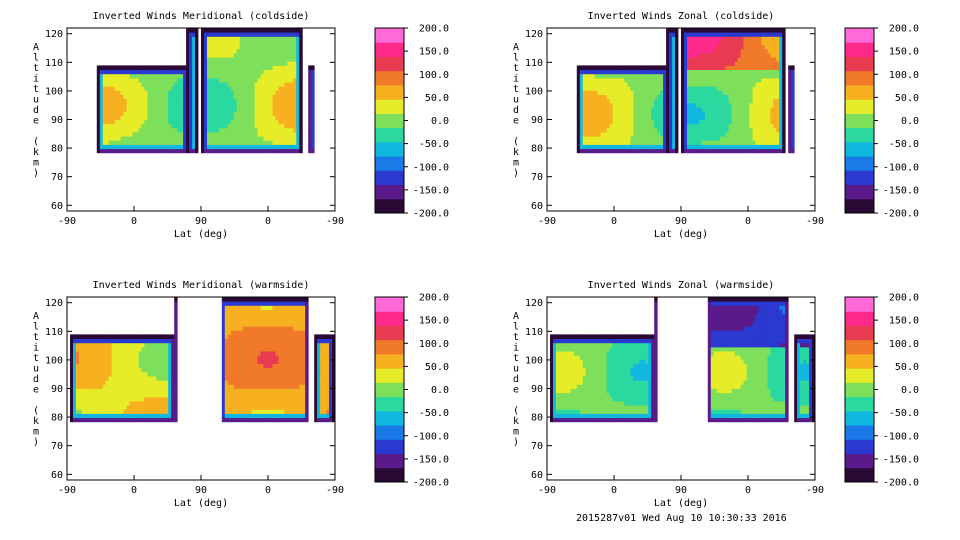 The width and height of the screenshot is (960, 540). What do you see at coordinates (537, 206) in the screenshot?
I see `y-tick-label: 60` at bounding box center [537, 206].